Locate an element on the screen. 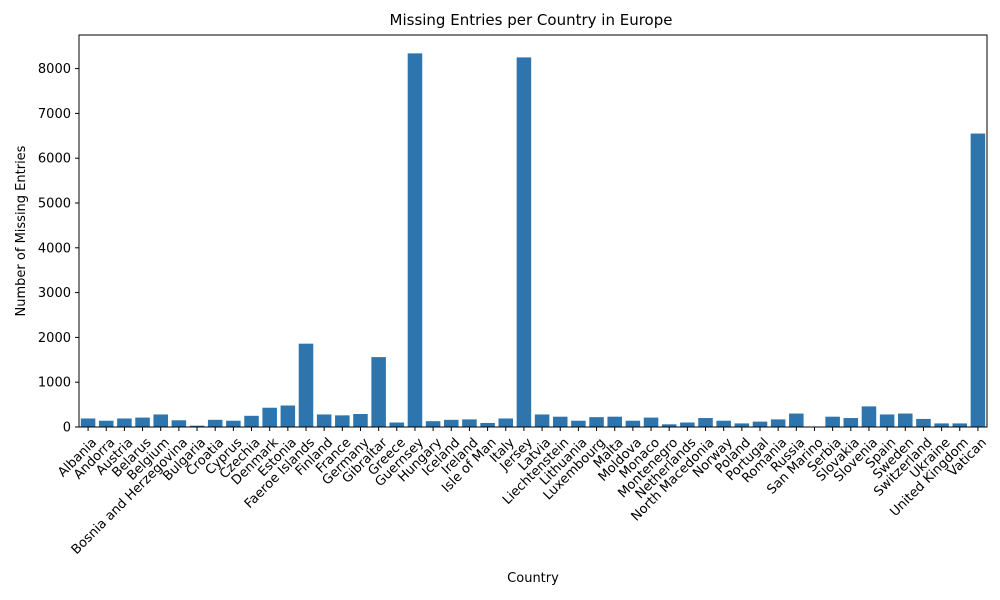 Image resolution: width=1000 pixels, height=600 pixels. y-tick-label: 8000 is located at coordinates (54, 69).